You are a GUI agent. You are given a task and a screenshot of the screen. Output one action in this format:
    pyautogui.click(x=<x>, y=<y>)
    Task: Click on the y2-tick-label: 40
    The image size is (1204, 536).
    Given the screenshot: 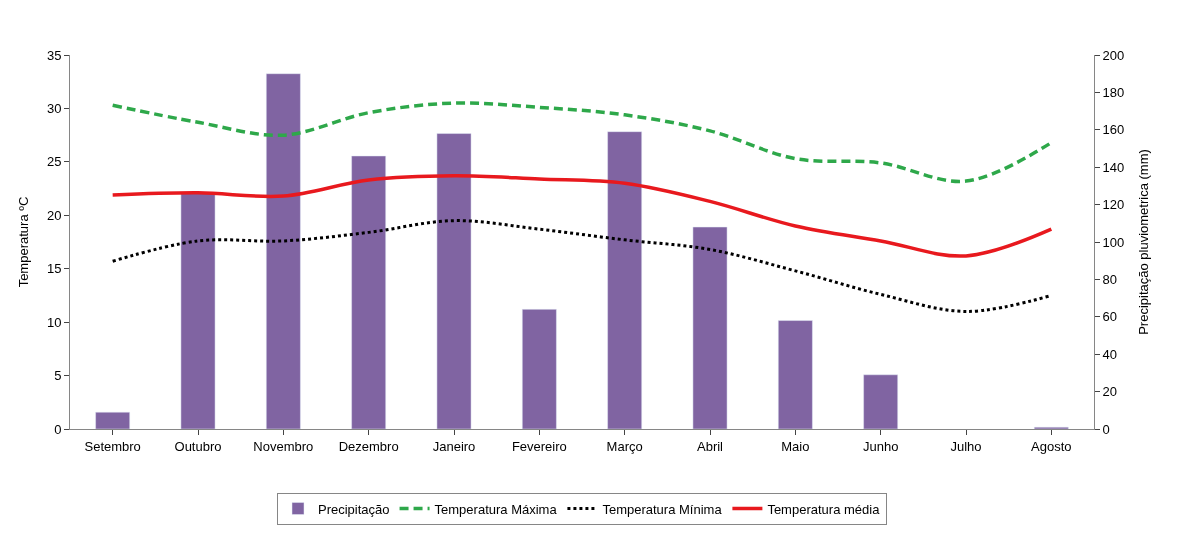 What is the action you would take?
    pyautogui.click(x=1110, y=354)
    